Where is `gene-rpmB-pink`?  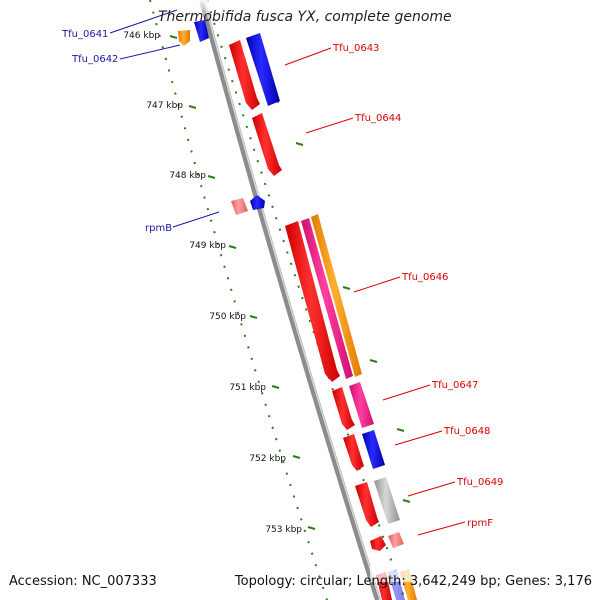 gene-rpmB-pink is located at coordinates (239, 206).